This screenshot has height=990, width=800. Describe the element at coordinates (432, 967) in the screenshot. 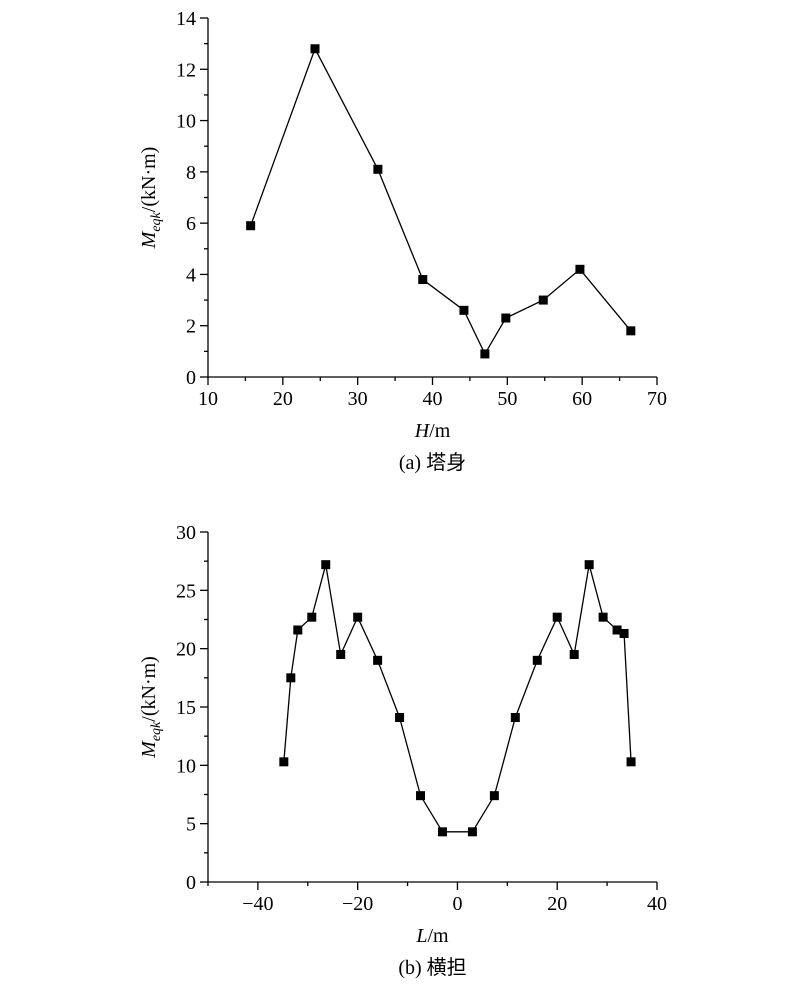

I see `caption: (b) 横担` at that location.